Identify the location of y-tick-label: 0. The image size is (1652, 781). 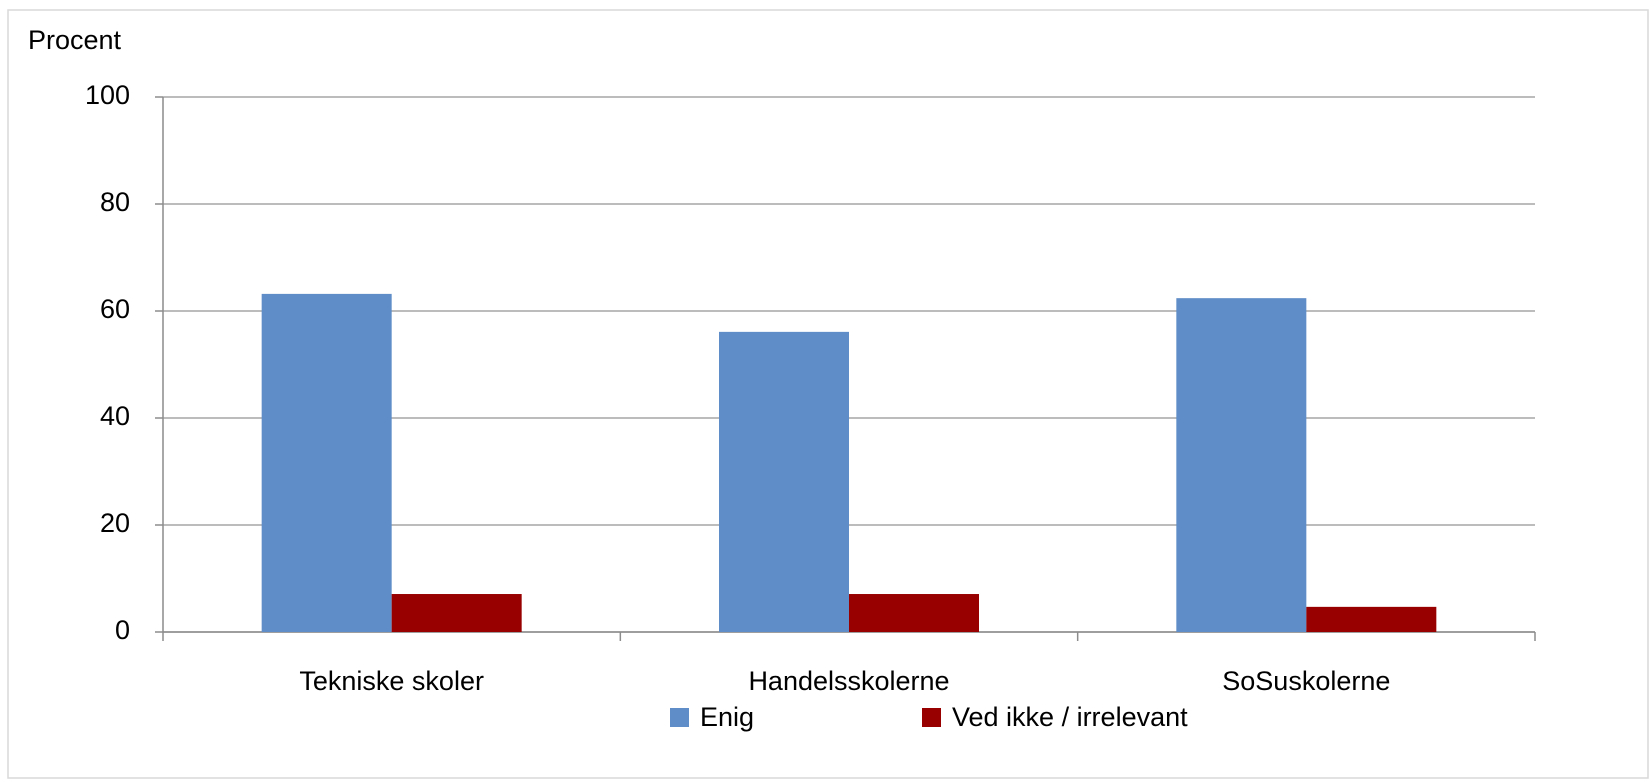
(122, 630).